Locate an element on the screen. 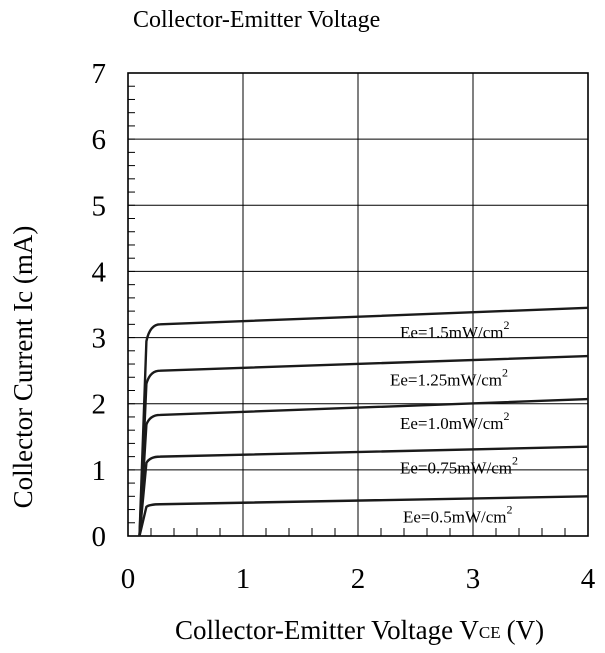 The width and height of the screenshot is (605, 653). curve-label-text: Ee=0.5mW/cm is located at coordinates (455, 516).